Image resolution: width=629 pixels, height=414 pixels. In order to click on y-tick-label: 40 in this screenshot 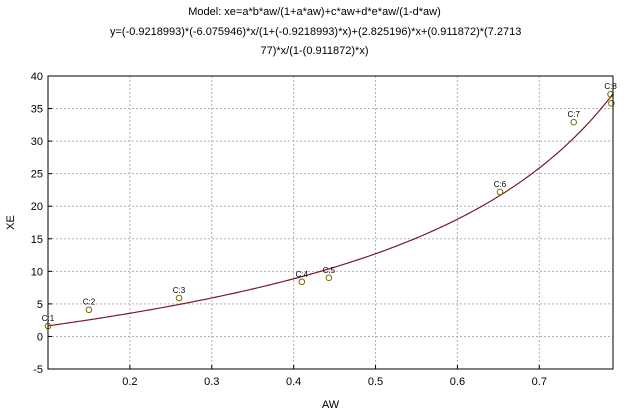, I will do `click(37, 77)`.